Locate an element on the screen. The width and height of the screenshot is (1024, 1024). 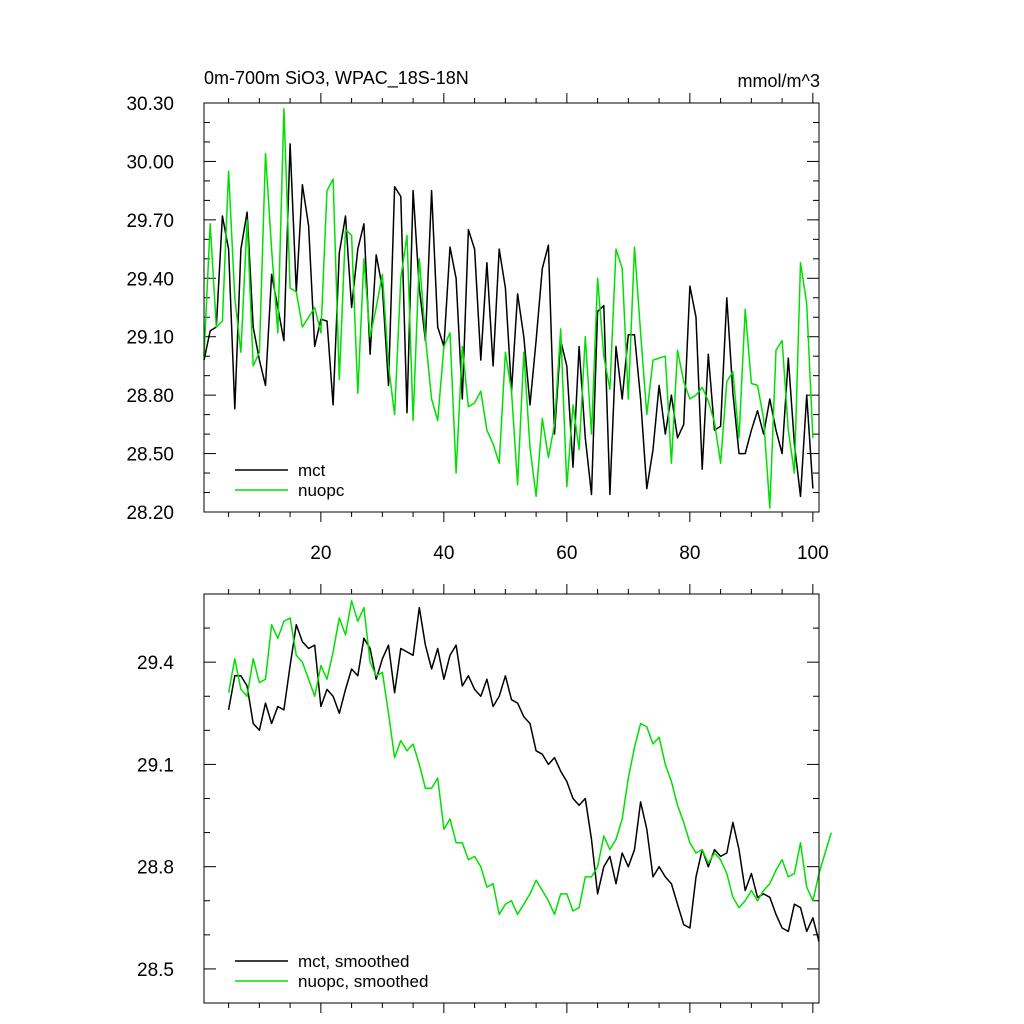
y-tick-label: 29.70 is located at coordinates (150, 221).